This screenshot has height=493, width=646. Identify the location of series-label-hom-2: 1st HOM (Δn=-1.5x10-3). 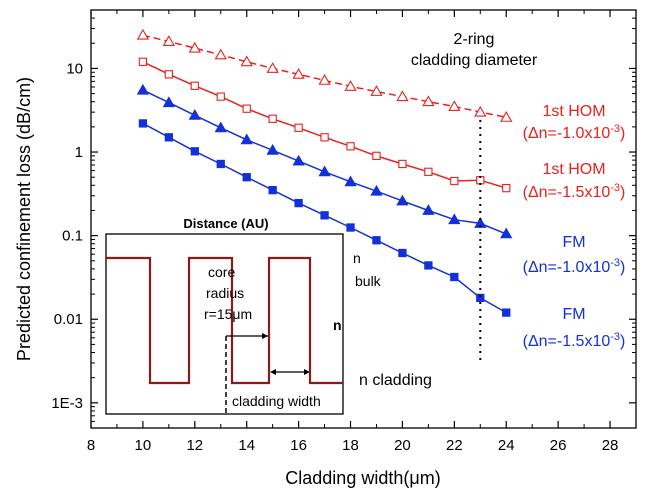
(574, 181).